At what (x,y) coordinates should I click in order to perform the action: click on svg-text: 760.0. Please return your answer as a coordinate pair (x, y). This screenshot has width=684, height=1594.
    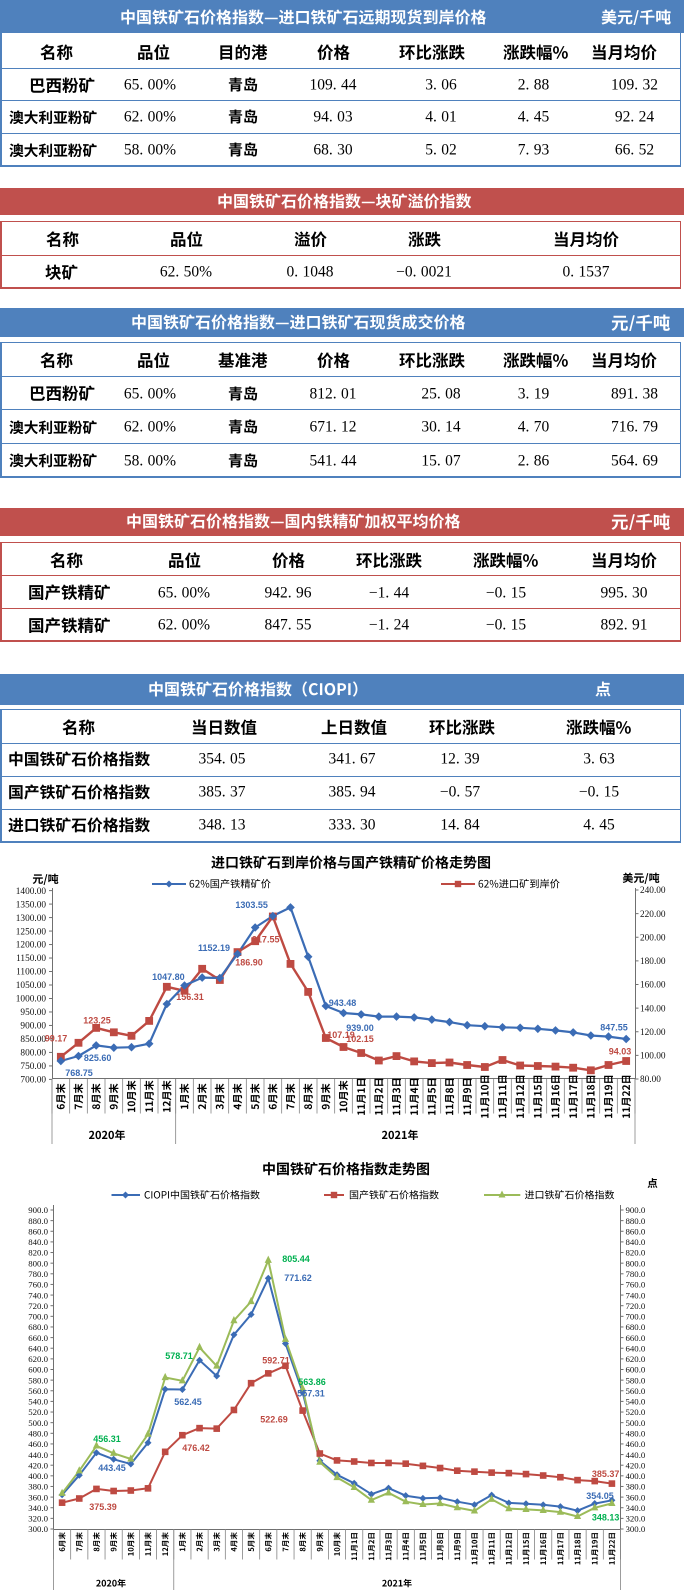
    Looking at the image, I should click on (636, 1285).